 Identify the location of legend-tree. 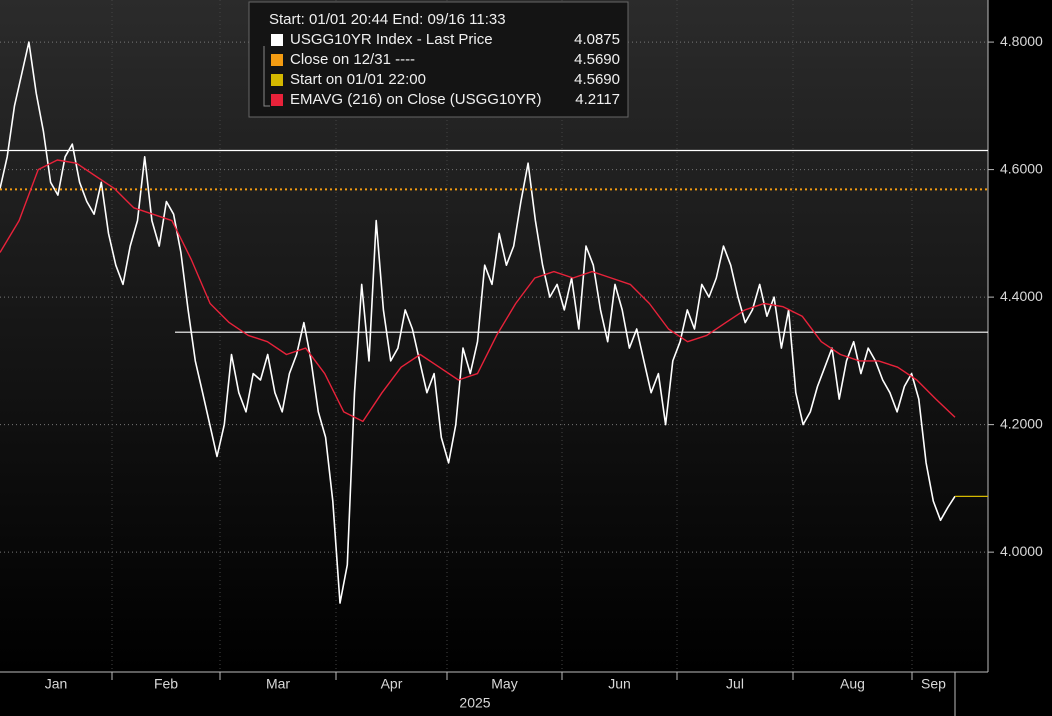
(266, 76).